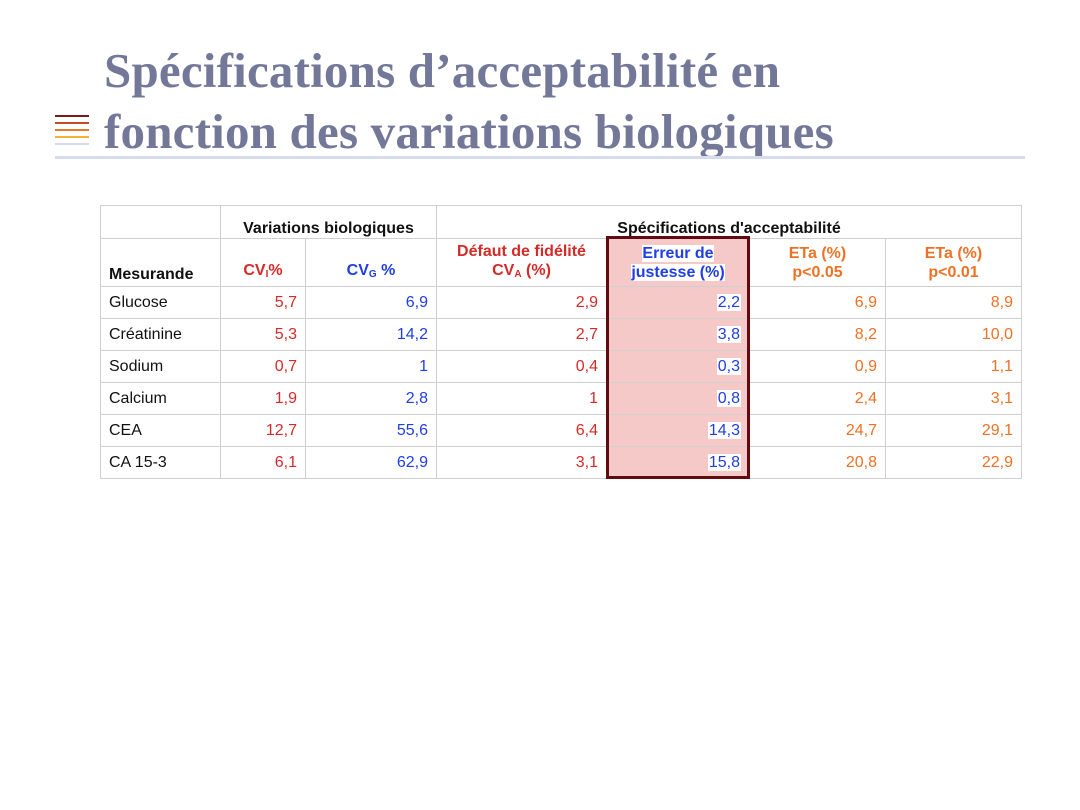 This screenshot has width=1080, height=810. Describe the element at coordinates (371, 430) in the screenshot. I see `cell-cvg: 55,6` at that location.